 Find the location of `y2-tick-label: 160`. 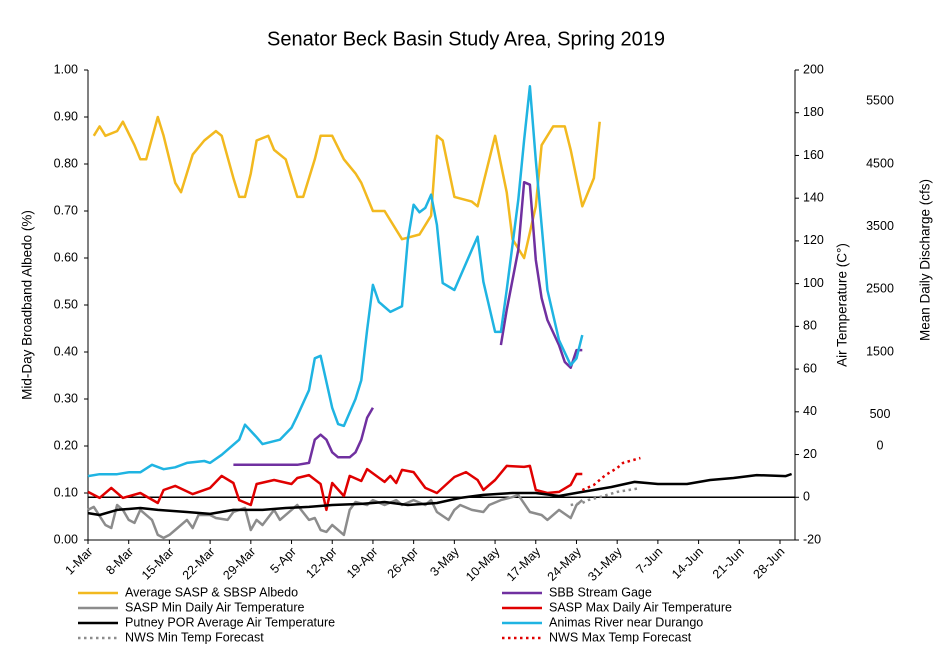

y2-tick-label: 160 is located at coordinates (813, 155).